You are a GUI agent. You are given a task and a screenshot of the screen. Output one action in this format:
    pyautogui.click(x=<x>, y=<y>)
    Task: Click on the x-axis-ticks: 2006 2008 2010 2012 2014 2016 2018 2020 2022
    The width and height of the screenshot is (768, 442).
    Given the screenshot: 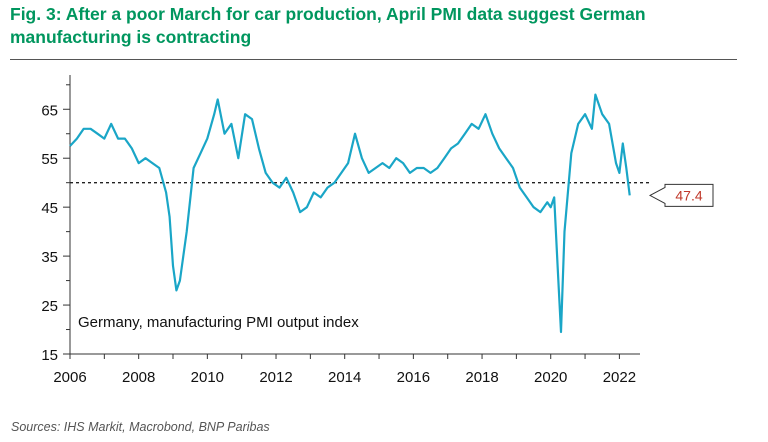 What is the action you would take?
    pyautogui.click(x=344, y=370)
    